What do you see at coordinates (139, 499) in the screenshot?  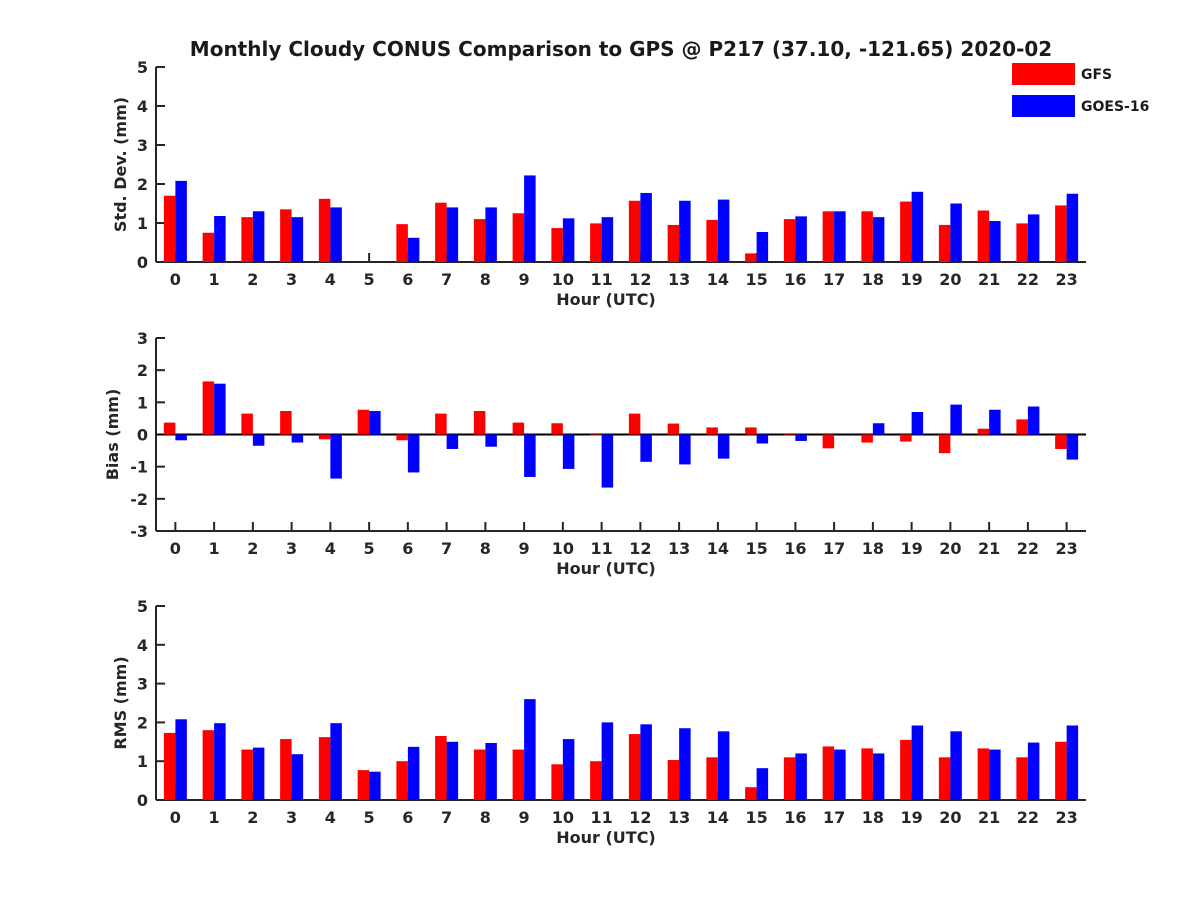 I see `y-tick-label: -2` at bounding box center [139, 499].